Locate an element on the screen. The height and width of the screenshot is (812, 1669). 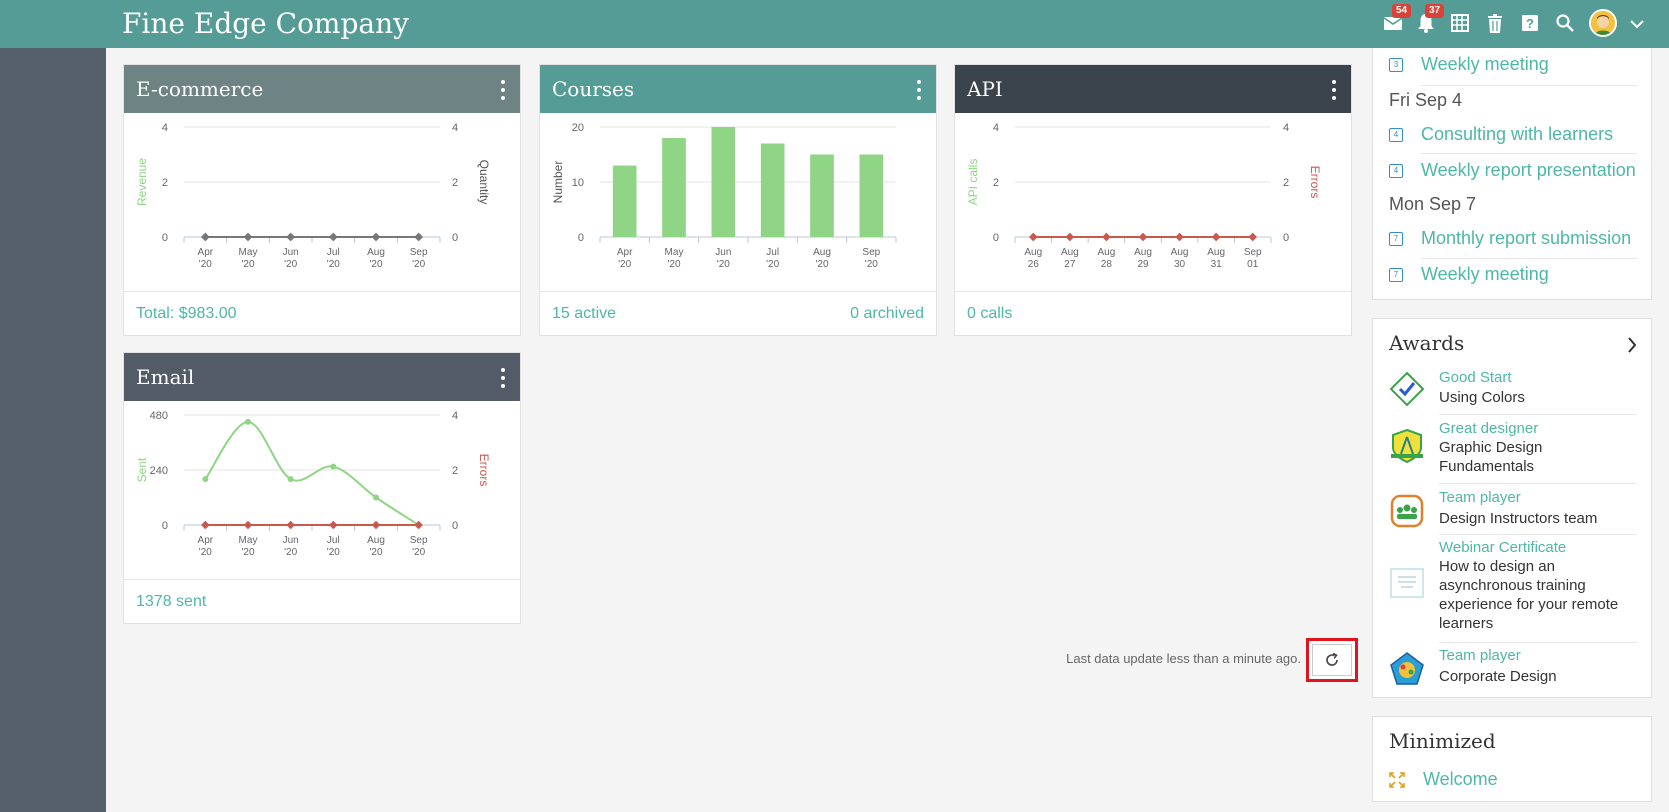
calendar-event: 3 Weekly meeting is located at coordinates (1469, 64).